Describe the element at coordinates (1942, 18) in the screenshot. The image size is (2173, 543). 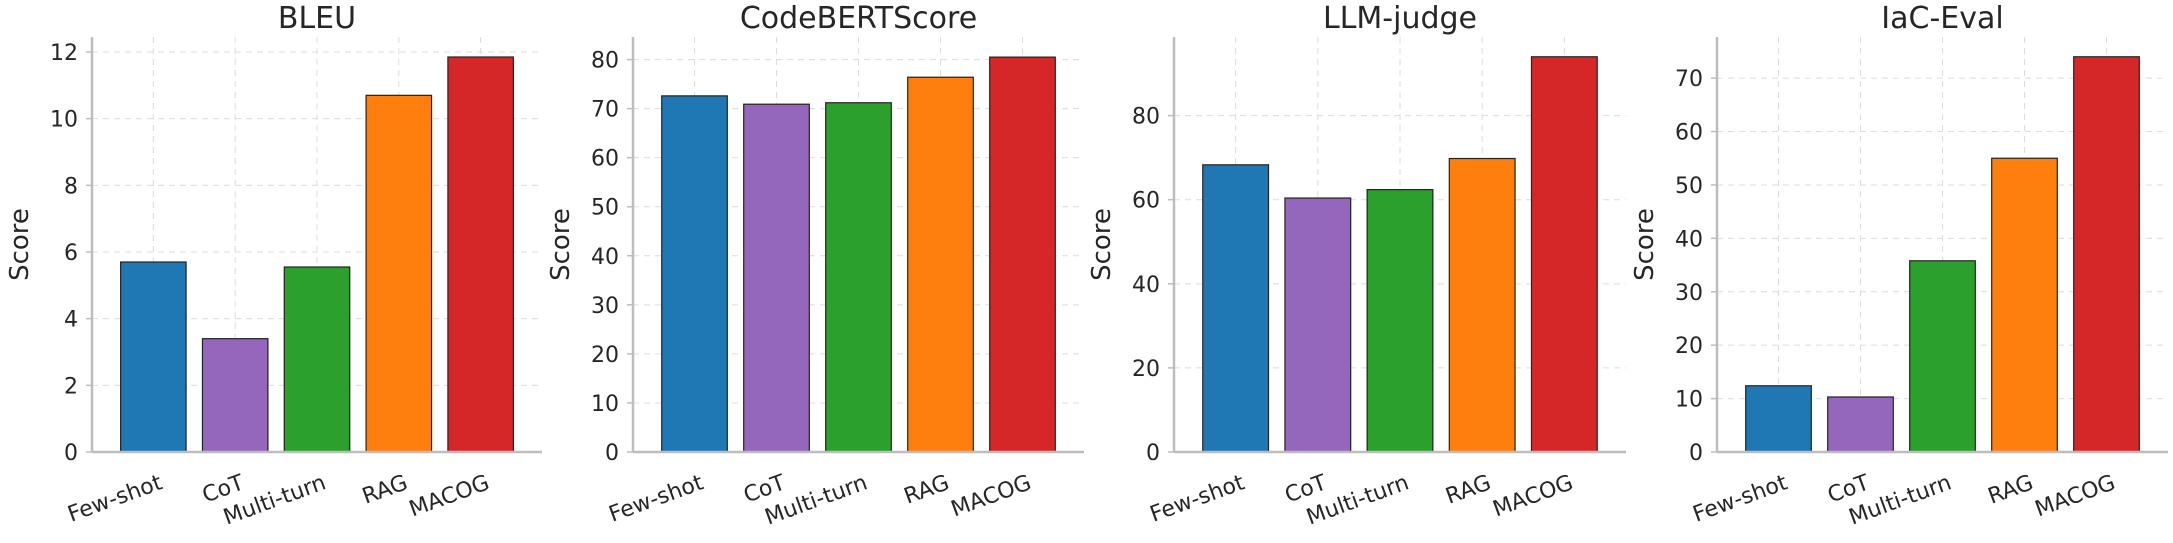
I see `chart-title: IaC-Eval` at that location.